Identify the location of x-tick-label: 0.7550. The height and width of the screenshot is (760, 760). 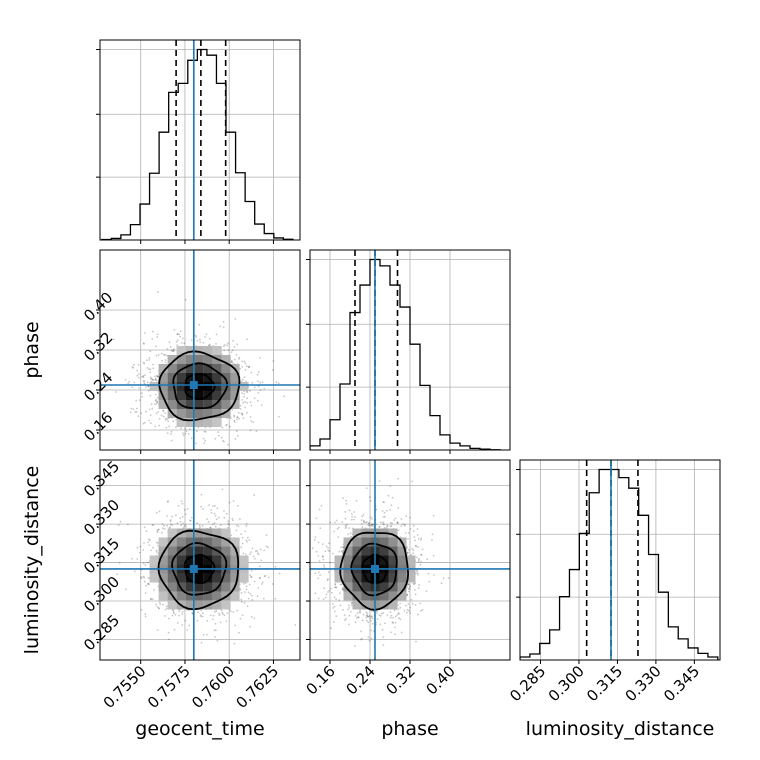
(125, 687).